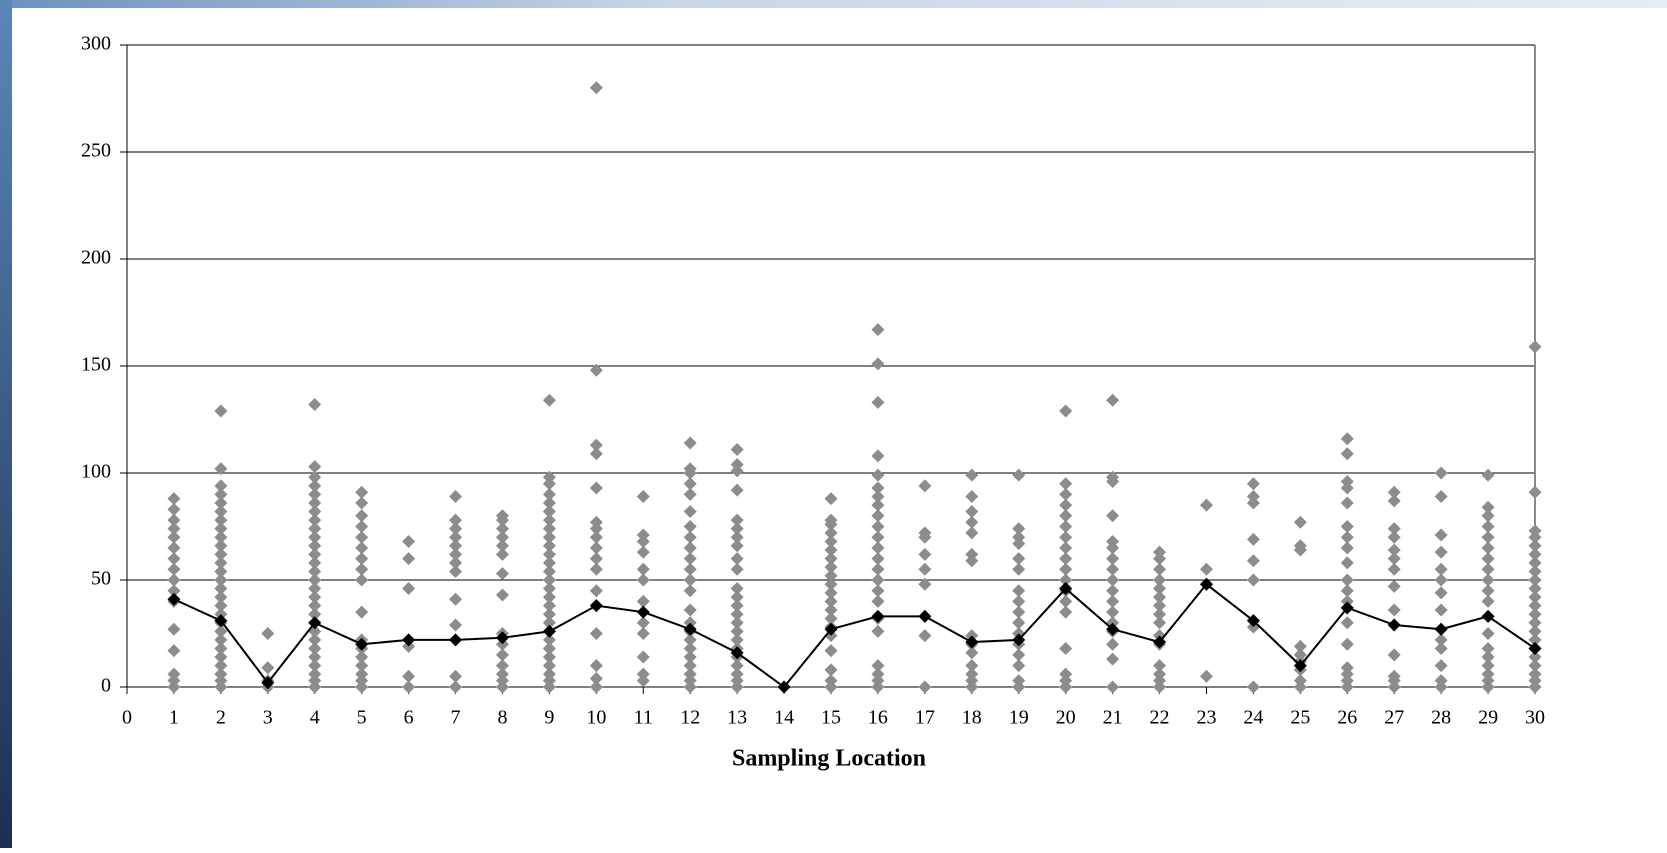  What do you see at coordinates (1300, 718) in the screenshot?
I see `x-tick-label: 25` at bounding box center [1300, 718].